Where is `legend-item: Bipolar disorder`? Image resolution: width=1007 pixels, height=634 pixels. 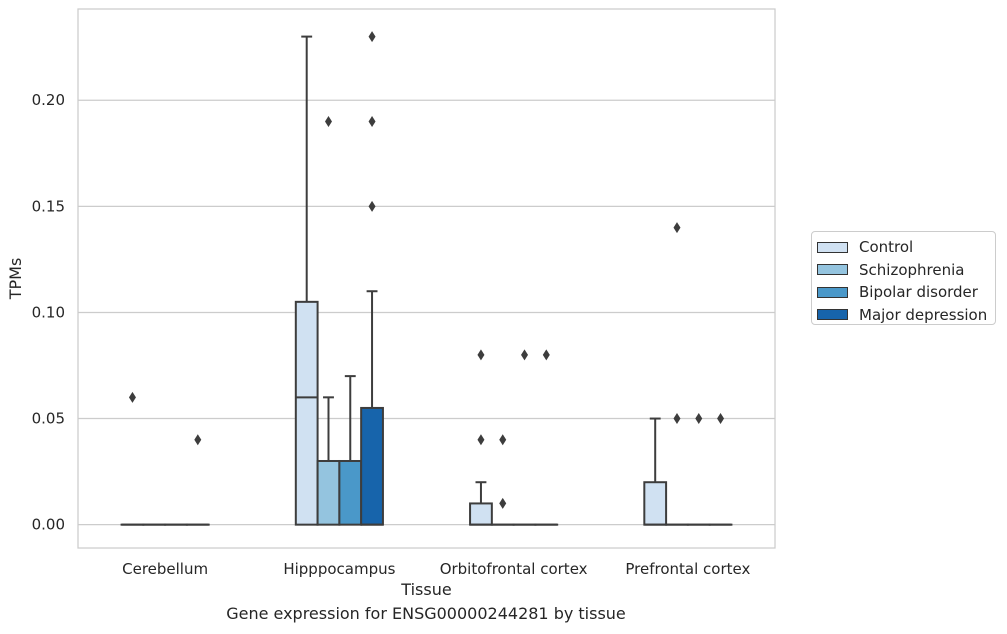 legend-item: Bipolar disorder is located at coordinates (906, 292).